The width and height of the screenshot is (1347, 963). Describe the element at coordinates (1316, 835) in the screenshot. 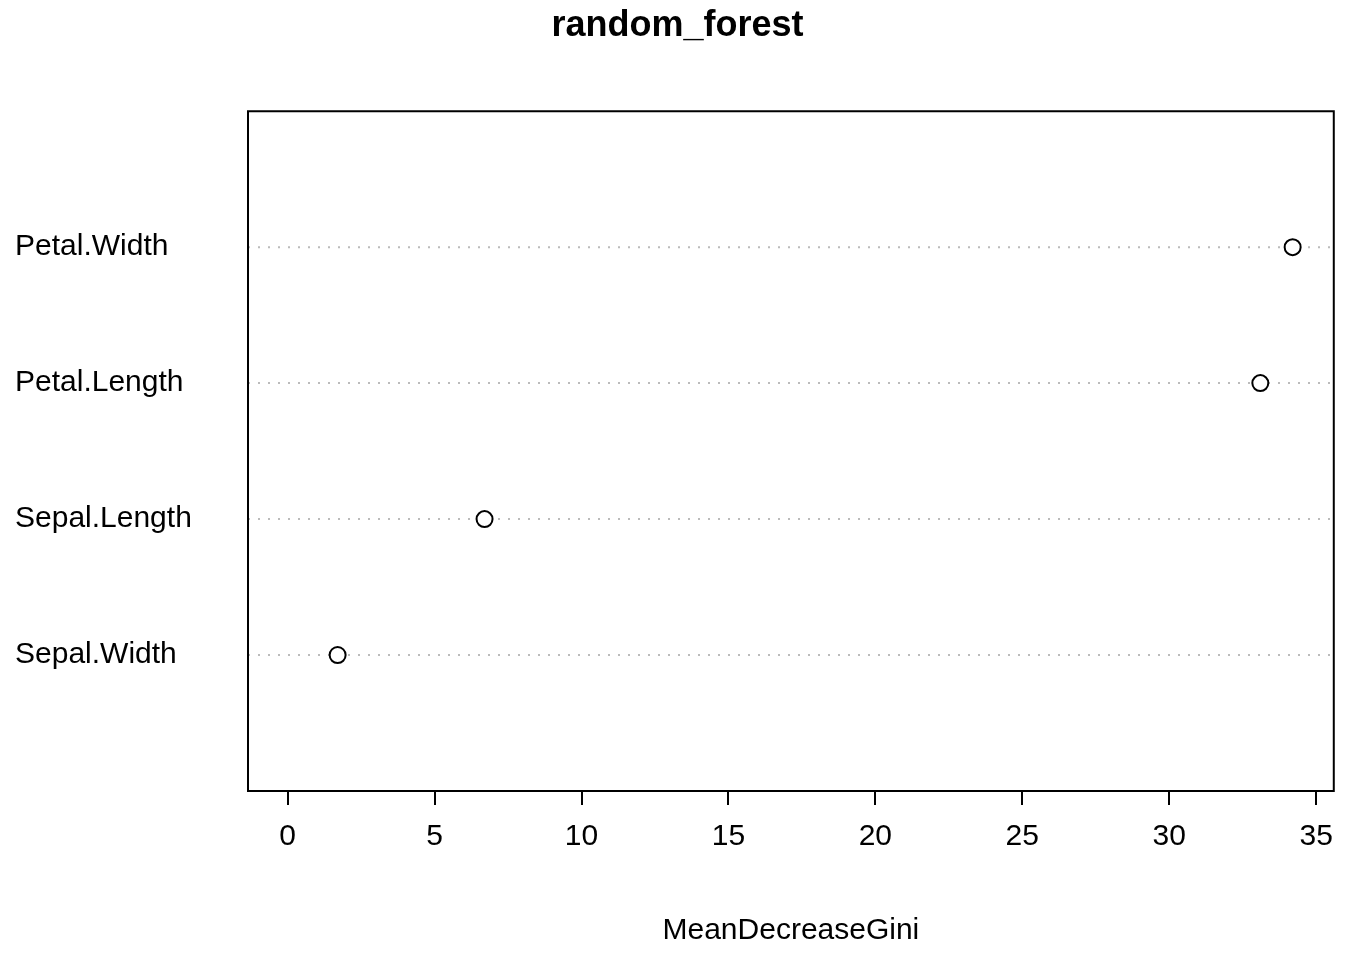

I see `x-tick-label: 35` at that location.